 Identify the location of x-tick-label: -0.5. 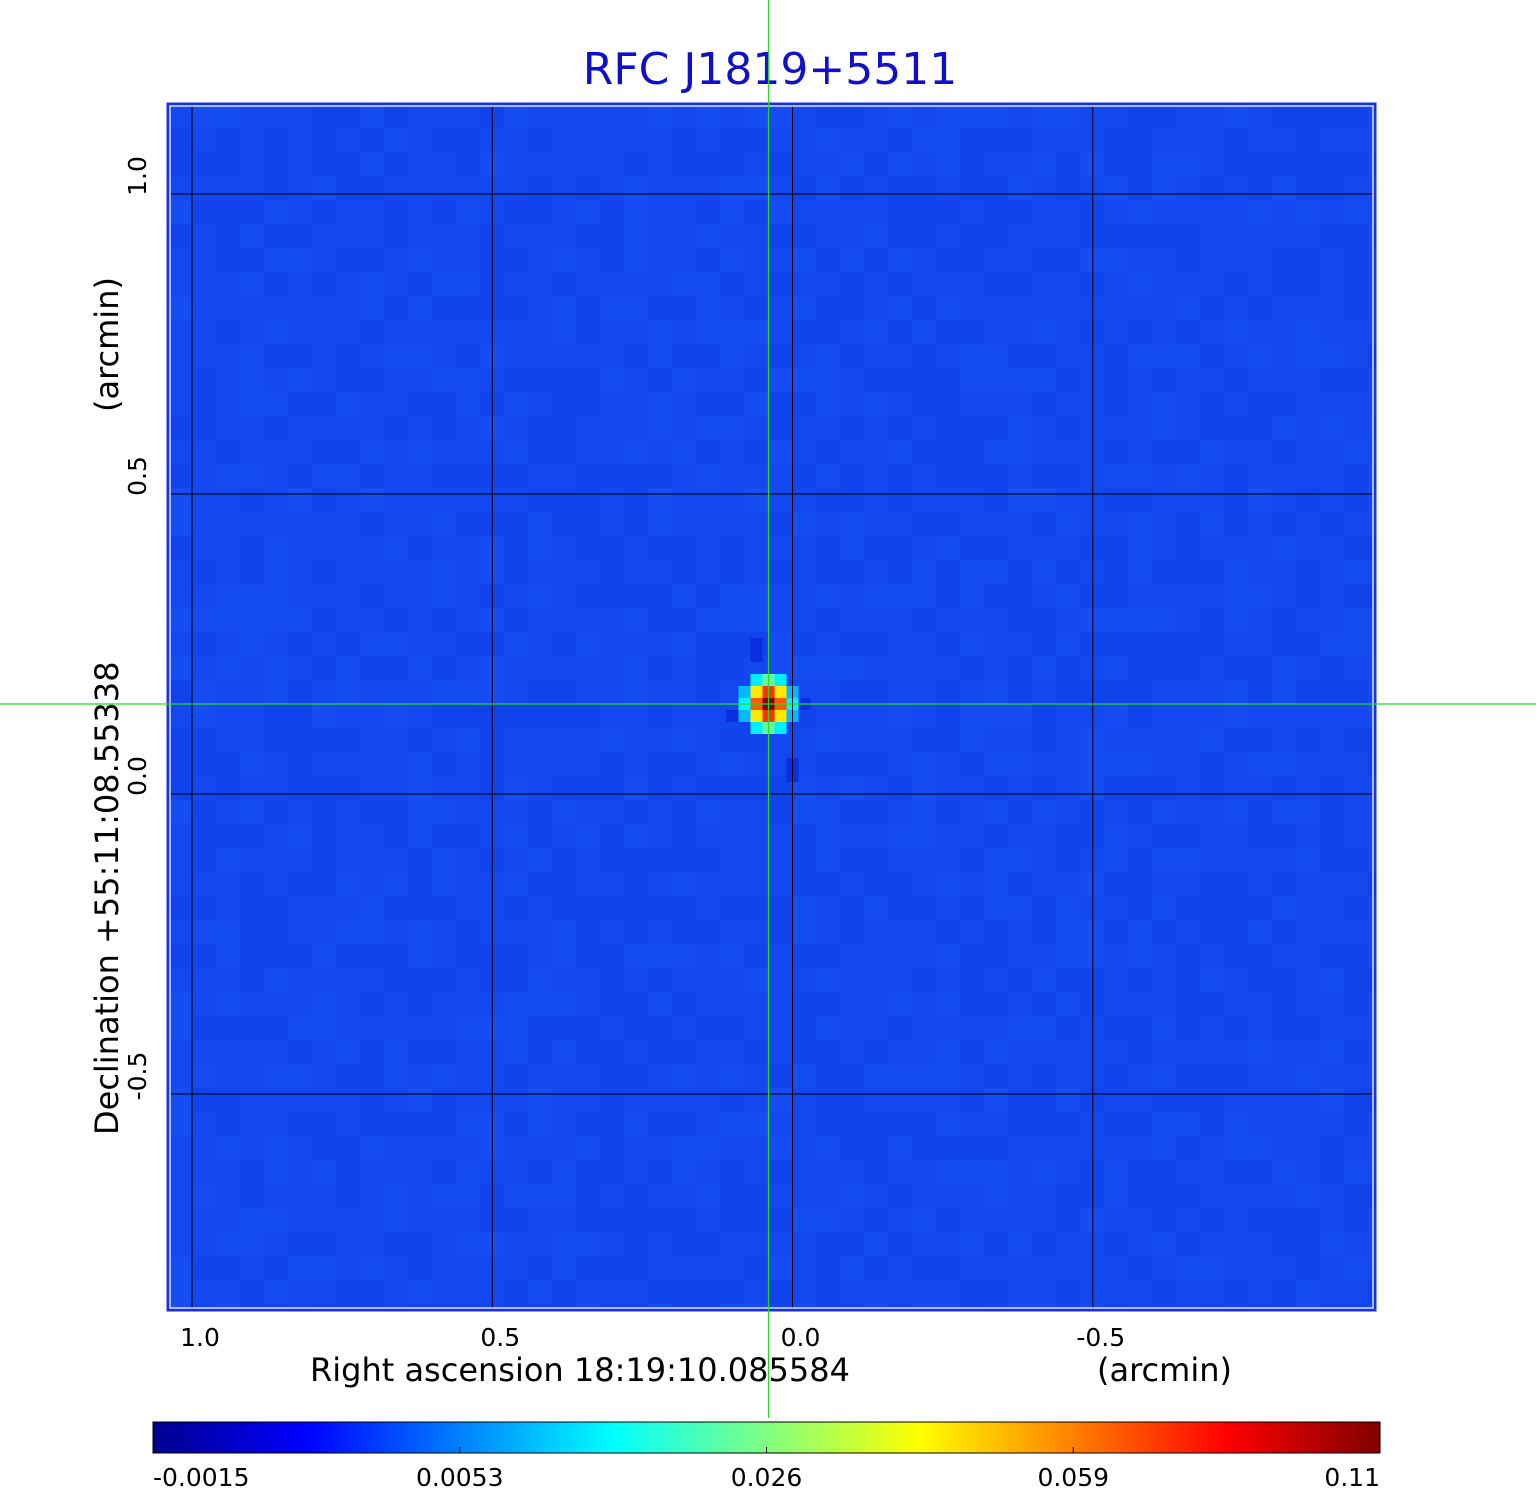
(1100, 1337).